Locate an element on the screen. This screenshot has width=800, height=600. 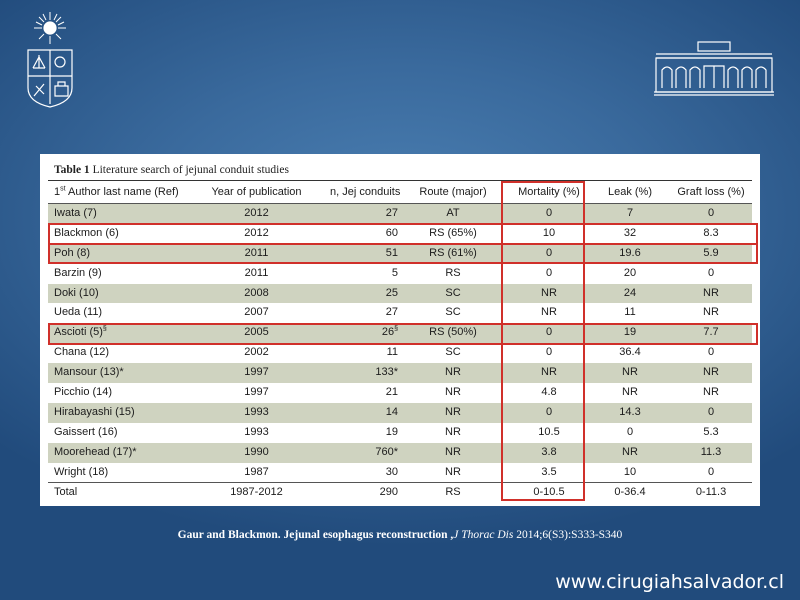
total-route: RS is located at coordinates (453, 492).